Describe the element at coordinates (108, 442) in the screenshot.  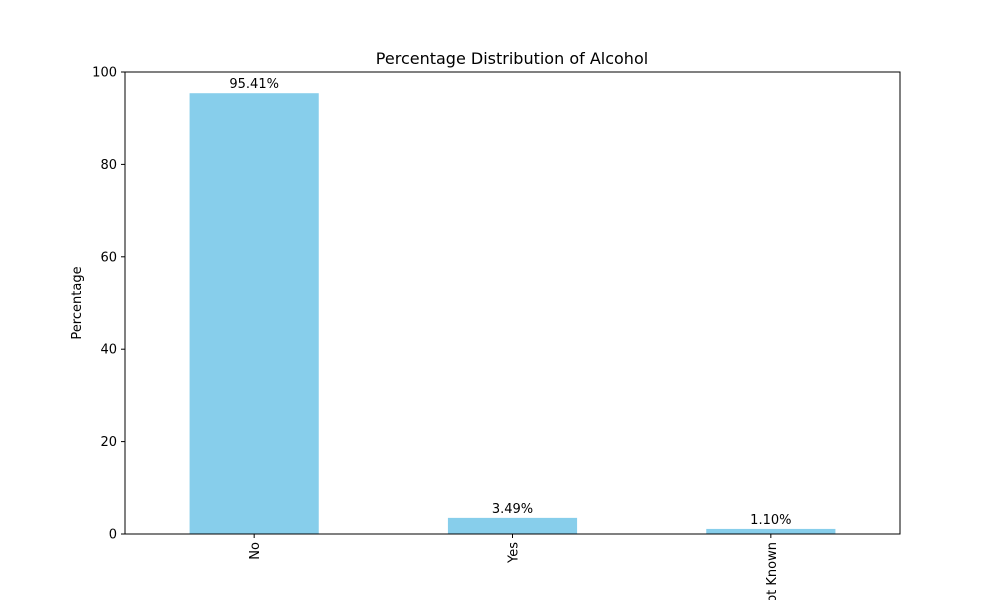
I see `y-tick-label-1: 20` at that location.